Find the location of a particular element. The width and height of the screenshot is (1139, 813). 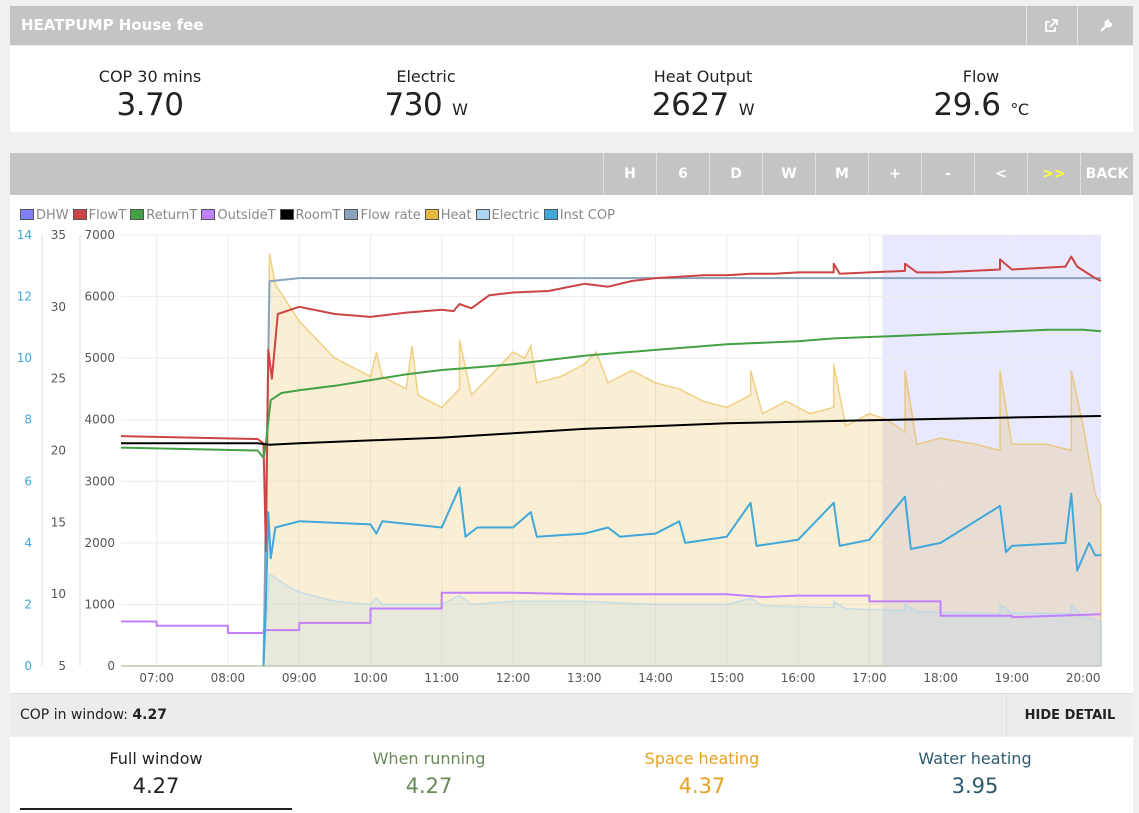

series-electric-area is located at coordinates (611, 619).